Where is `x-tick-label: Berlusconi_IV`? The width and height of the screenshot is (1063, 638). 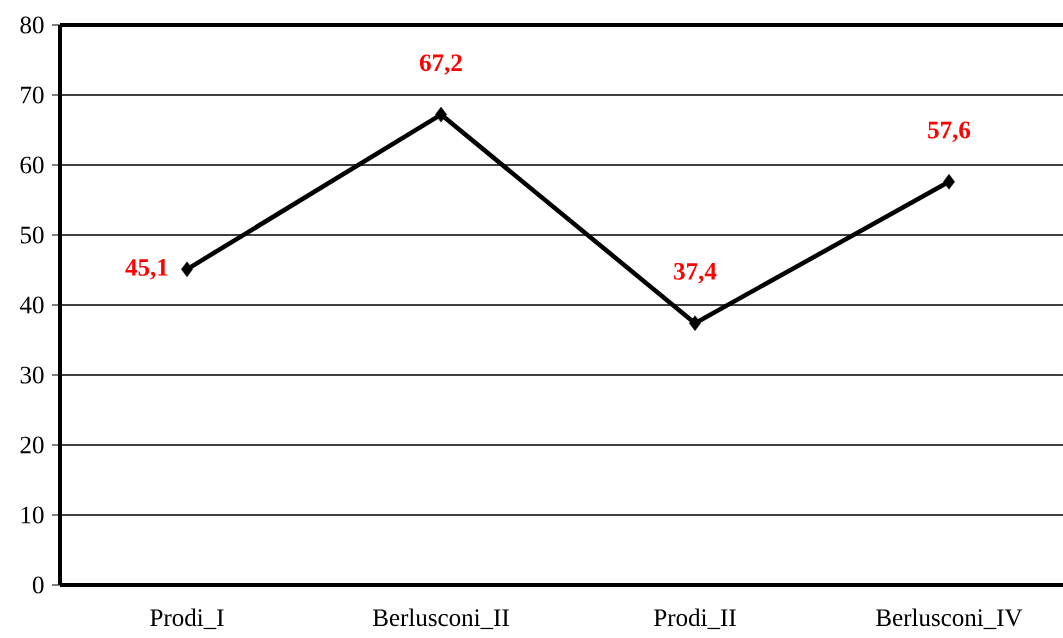 x-tick-label: Berlusconi_IV is located at coordinates (949, 619).